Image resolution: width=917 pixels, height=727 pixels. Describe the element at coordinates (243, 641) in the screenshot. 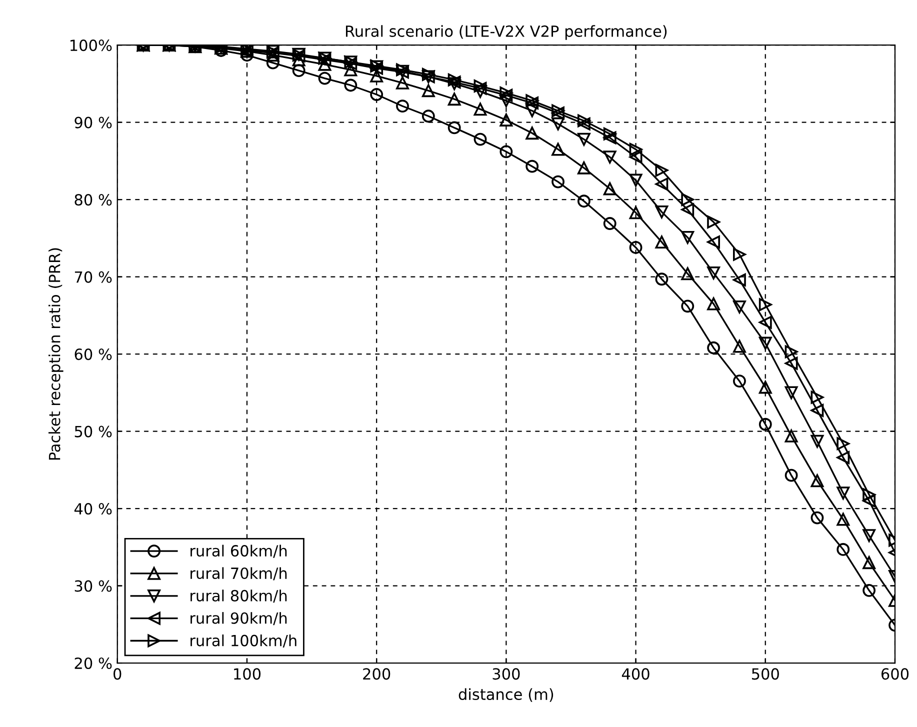

I see `legend-label: rural 100km/h` at that location.